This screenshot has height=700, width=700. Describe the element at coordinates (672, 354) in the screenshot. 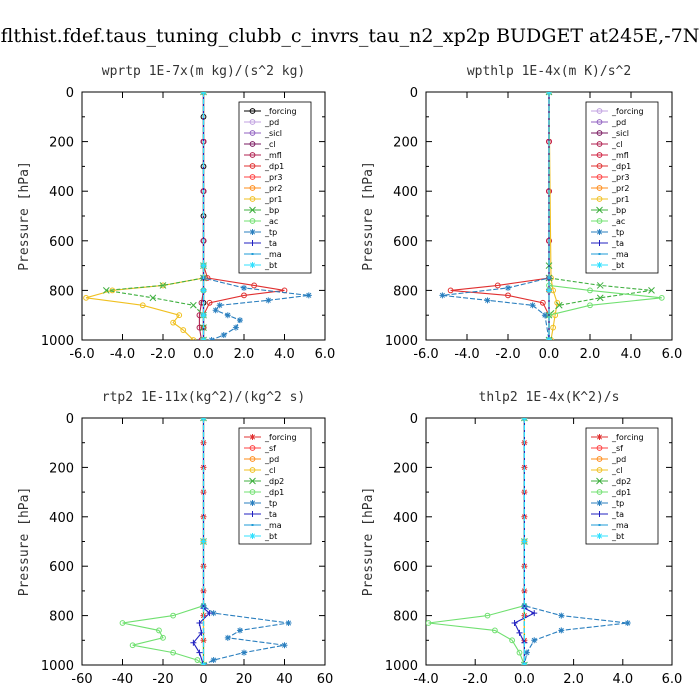

I see `x-tick-label: 6.0` at that location.